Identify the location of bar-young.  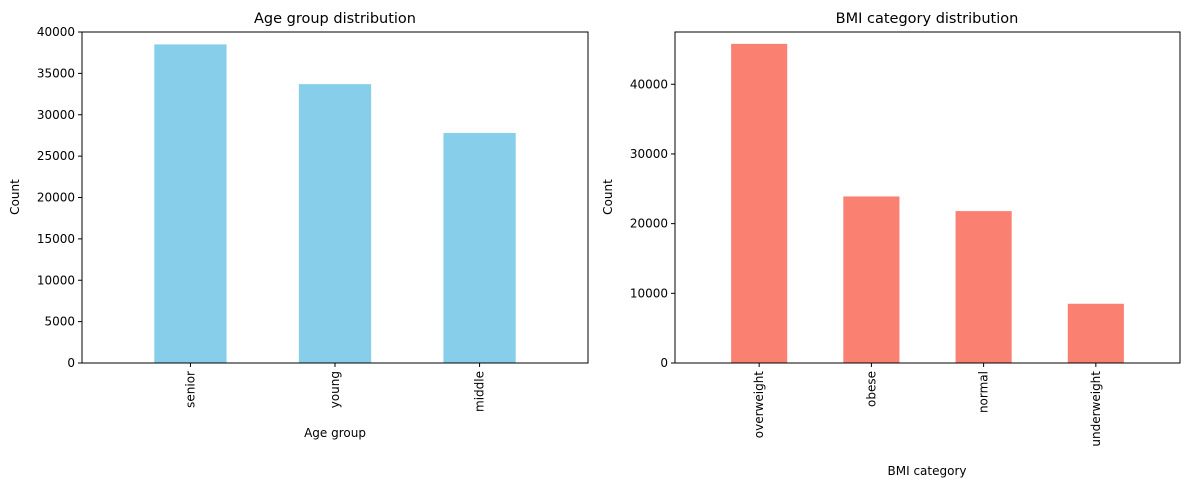
(335, 223).